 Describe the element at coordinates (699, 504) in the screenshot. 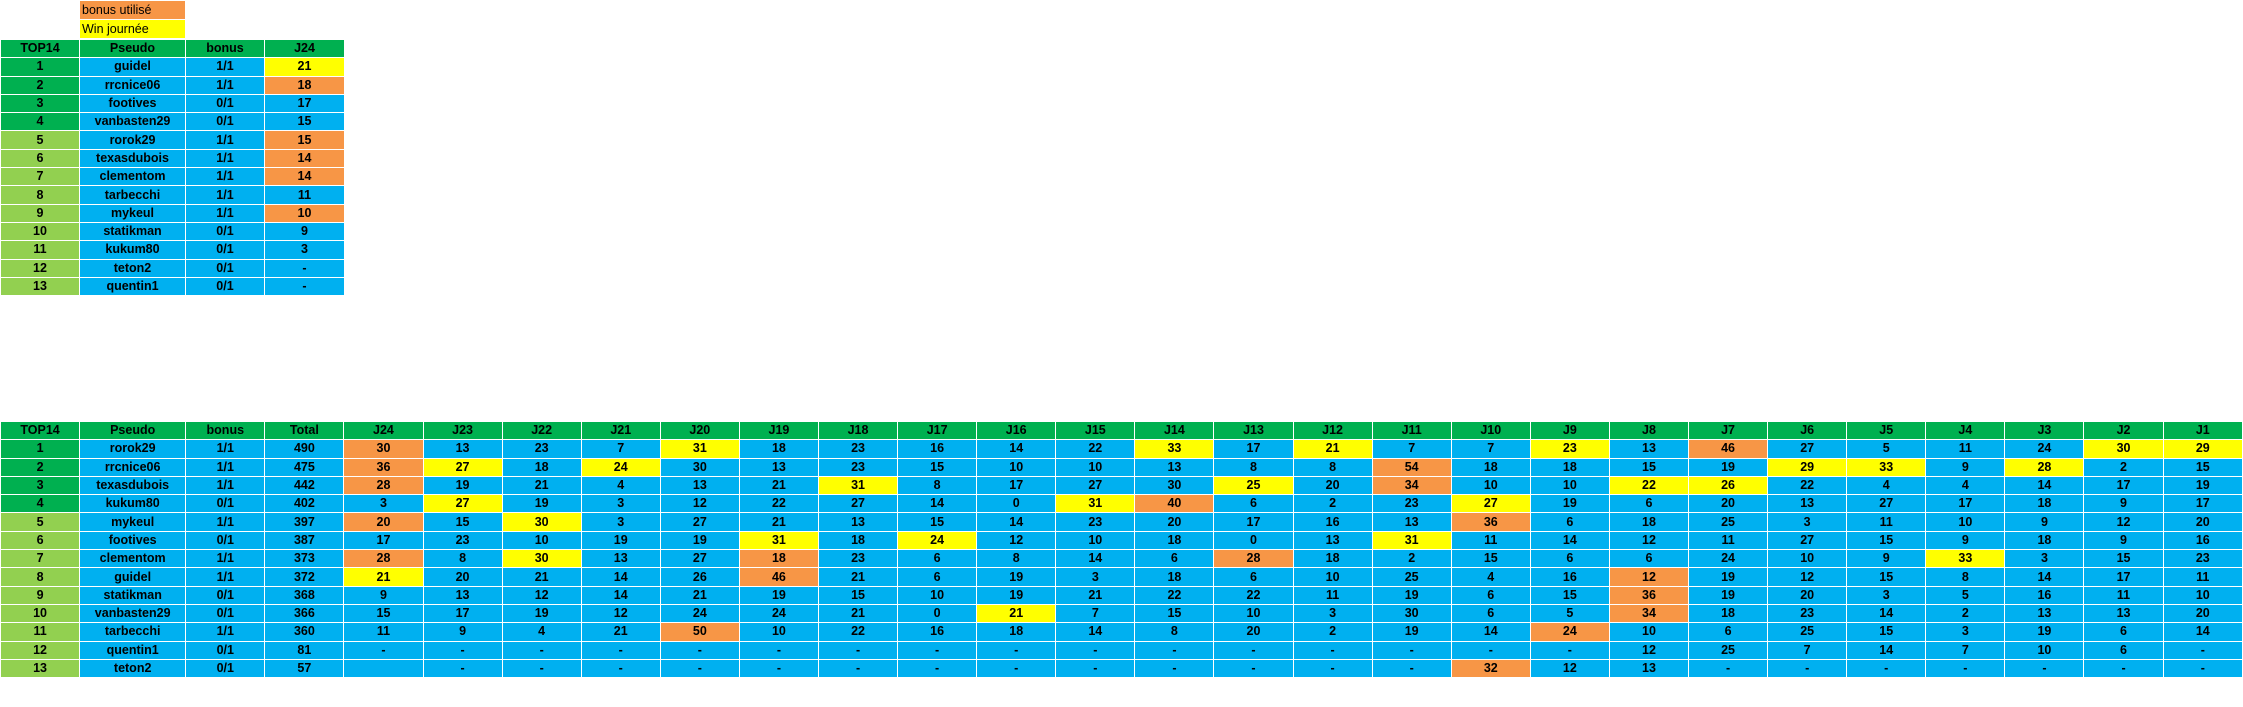

I see `day-score-cell: 12` at that location.